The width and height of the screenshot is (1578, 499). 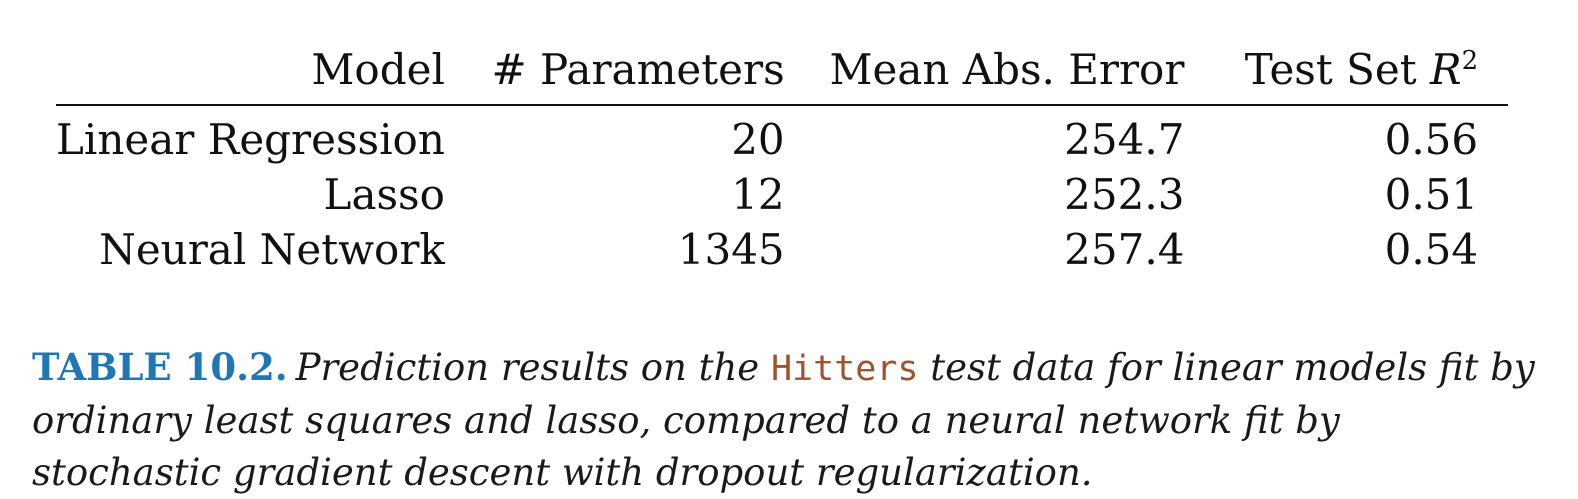 What do you see at coordinates (272, 249) in the screenshot?
I see `cell-model: Neural Network` at bounding box center [272, 249].